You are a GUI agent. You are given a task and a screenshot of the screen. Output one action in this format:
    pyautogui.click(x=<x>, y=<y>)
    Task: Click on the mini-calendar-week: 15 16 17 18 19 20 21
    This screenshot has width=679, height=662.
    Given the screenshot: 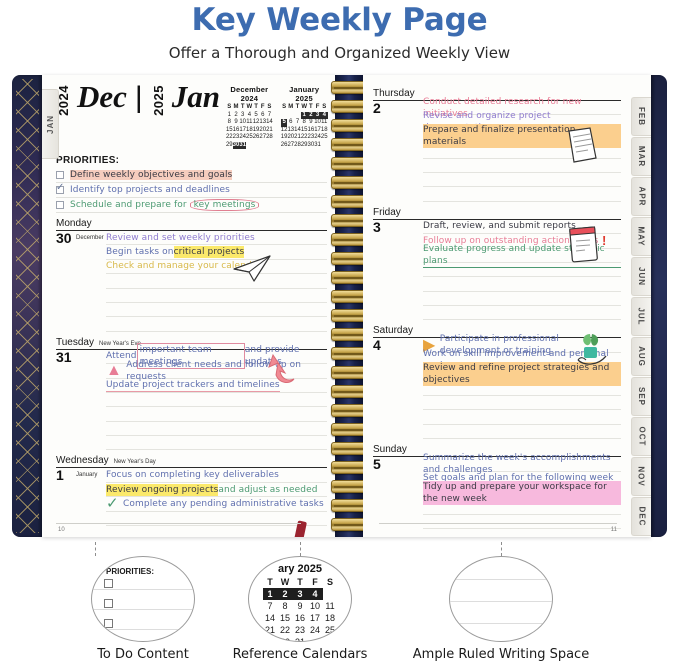 What is the action you would take?
    pyautogui.click(x=249, y=129)
    